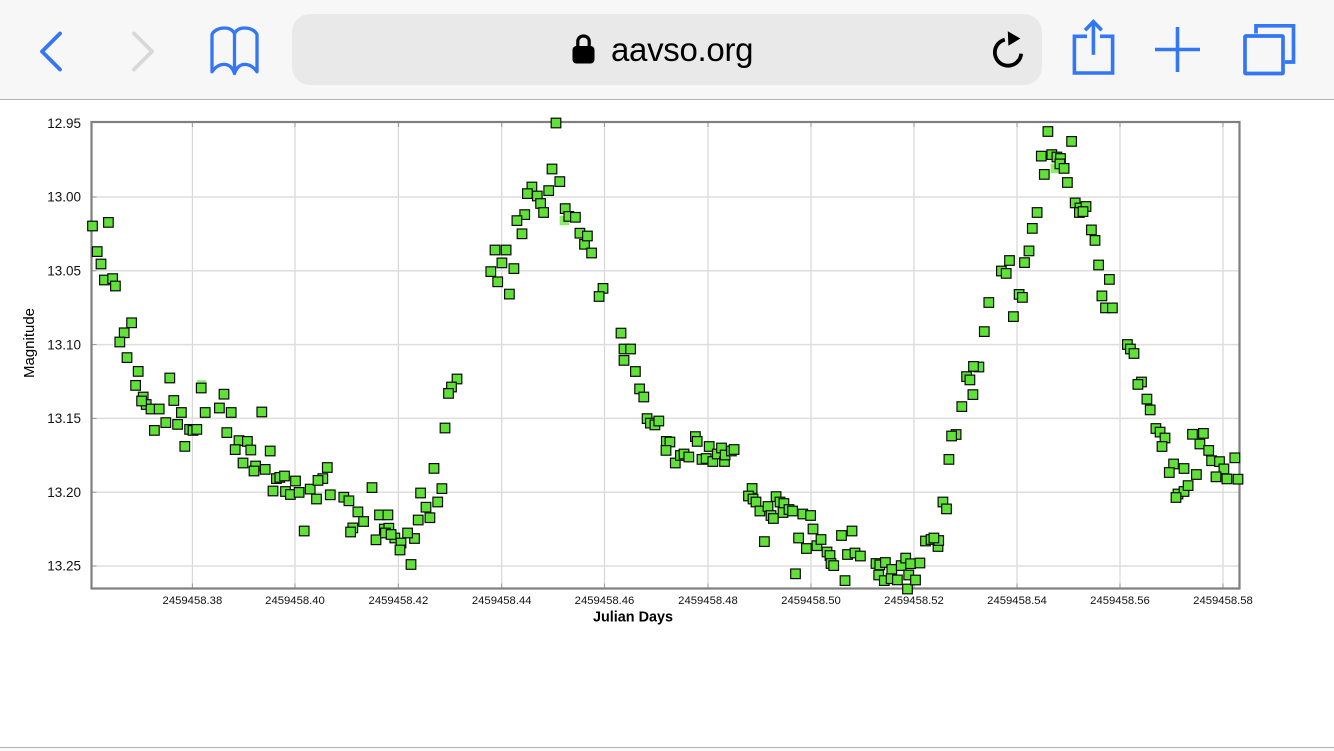 The image size is (1334, 751). What do you see at coordinates (64, 123) in the screenshot?
I see `svg-text: 12.95` at bounding box center [64, 123].